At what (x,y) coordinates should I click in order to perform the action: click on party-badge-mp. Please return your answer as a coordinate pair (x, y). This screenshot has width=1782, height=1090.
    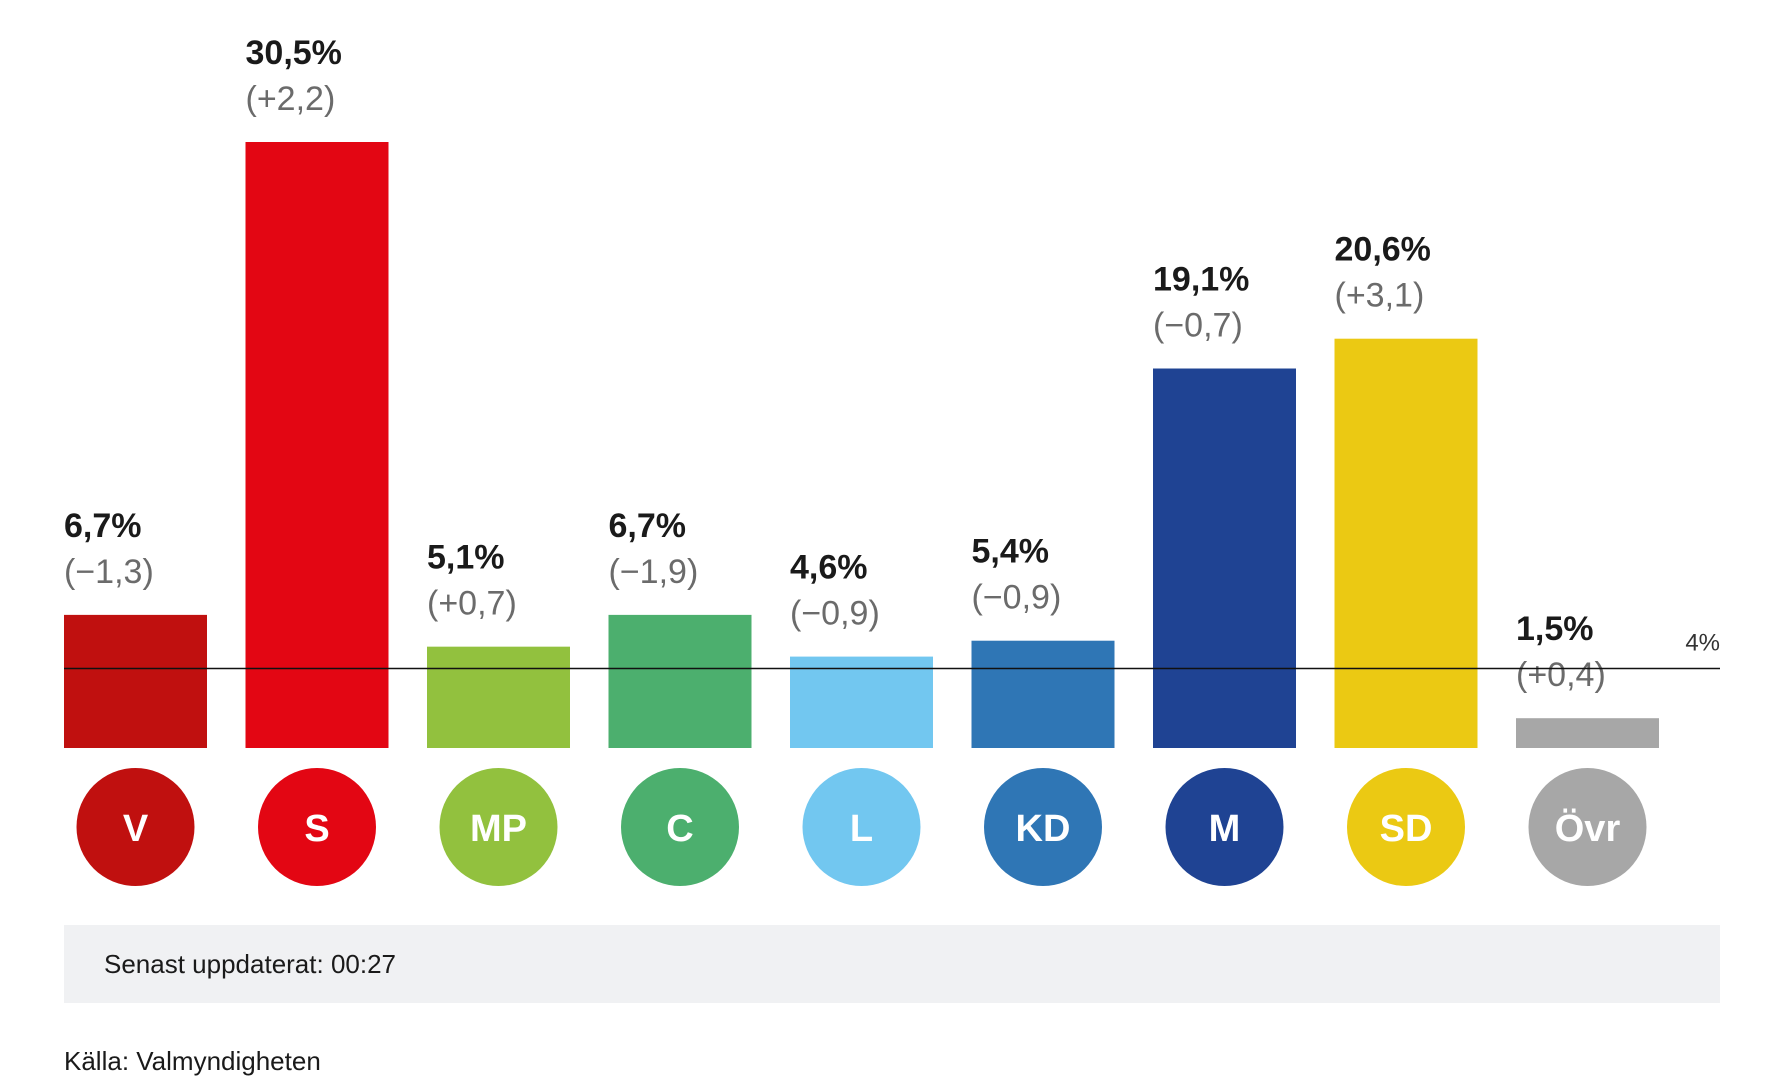
    Looking at the image, I should click on (498, 827).